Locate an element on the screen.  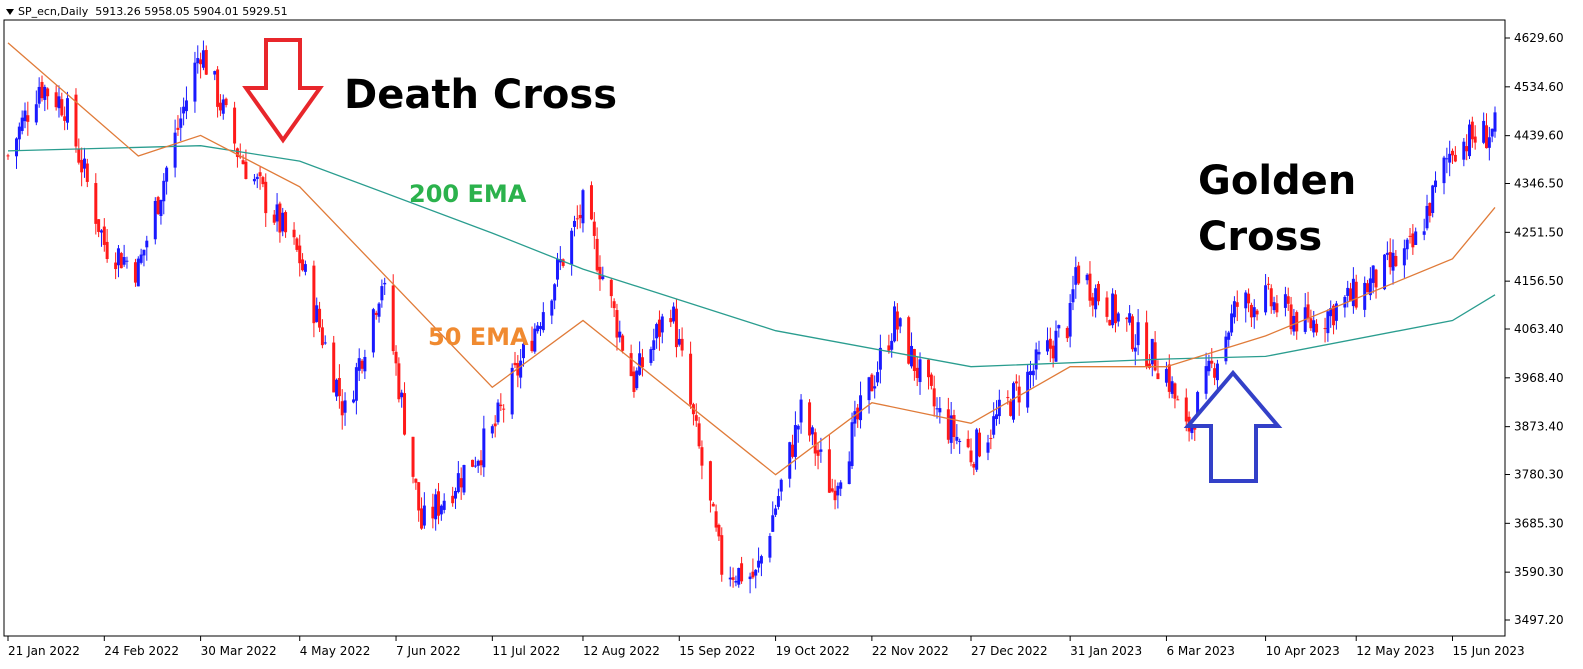
y-tick-label: 3497.20 is located at coordinates (1539, 620).